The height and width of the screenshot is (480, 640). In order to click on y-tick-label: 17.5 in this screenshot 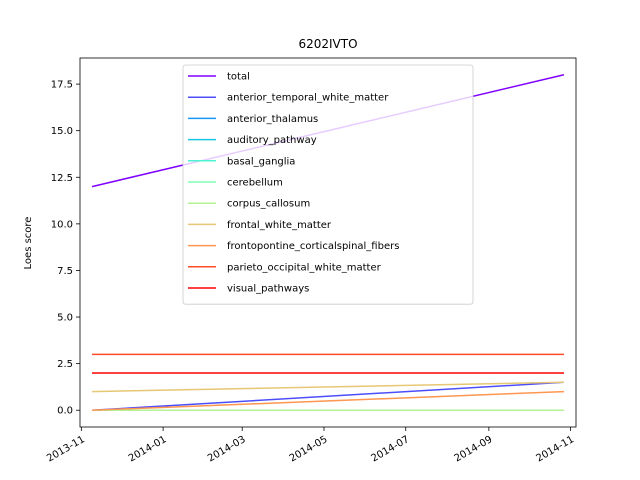, I will do `click(62, 85)`.